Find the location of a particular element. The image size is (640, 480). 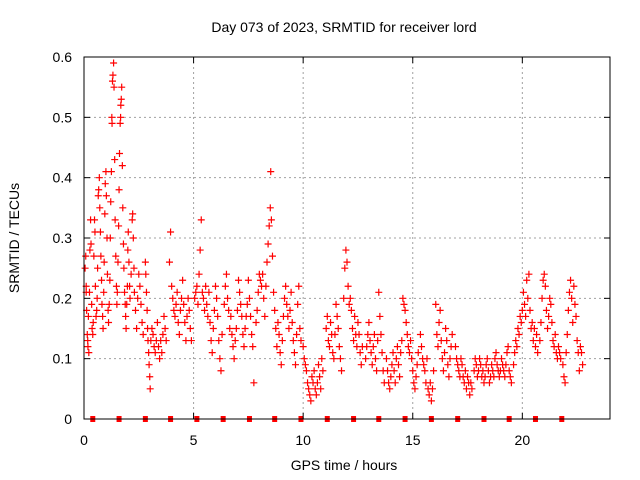

y-tick-label: 0.6 is located at coordinates (63, 57).